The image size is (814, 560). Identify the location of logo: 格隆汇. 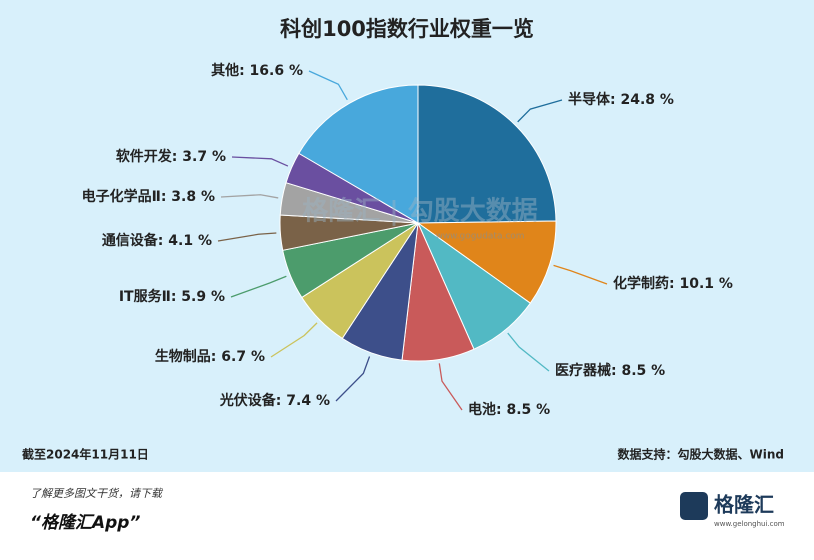
(744, 505).